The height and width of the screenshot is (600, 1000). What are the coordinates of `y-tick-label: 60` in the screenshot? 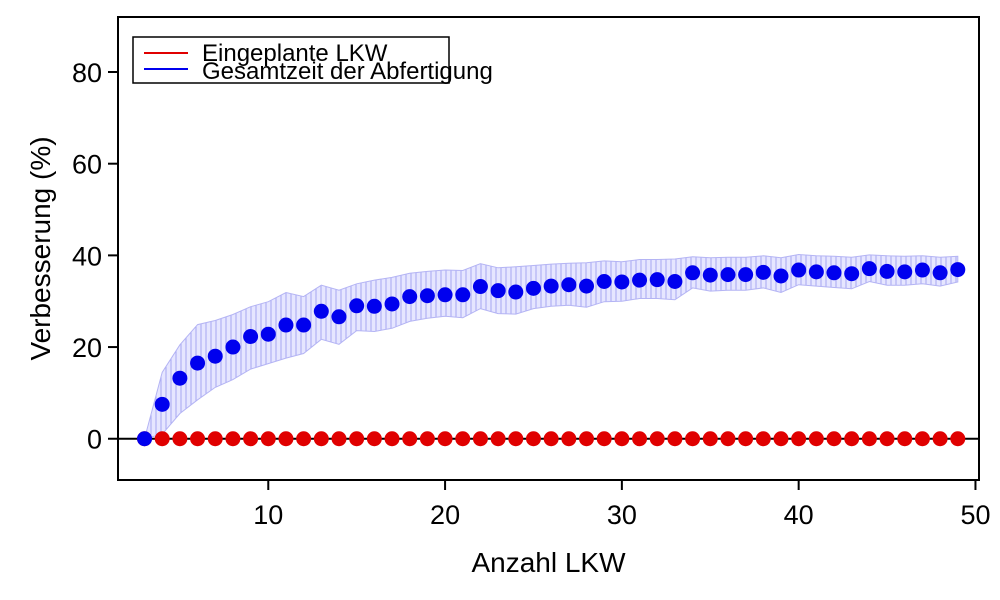 It's located at (87, 165).